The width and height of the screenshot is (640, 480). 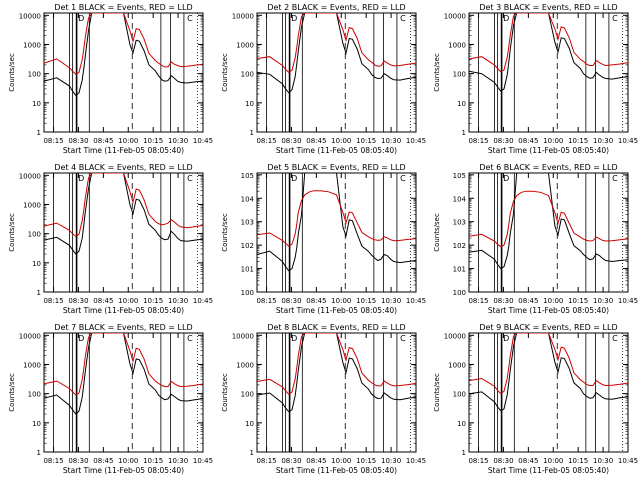 What do you see at coordinates (123, 7) in the screenshot?
I see `plot-title: Det 1 BLACK = Events, RED = LLD` at bounding box center [123, 7].